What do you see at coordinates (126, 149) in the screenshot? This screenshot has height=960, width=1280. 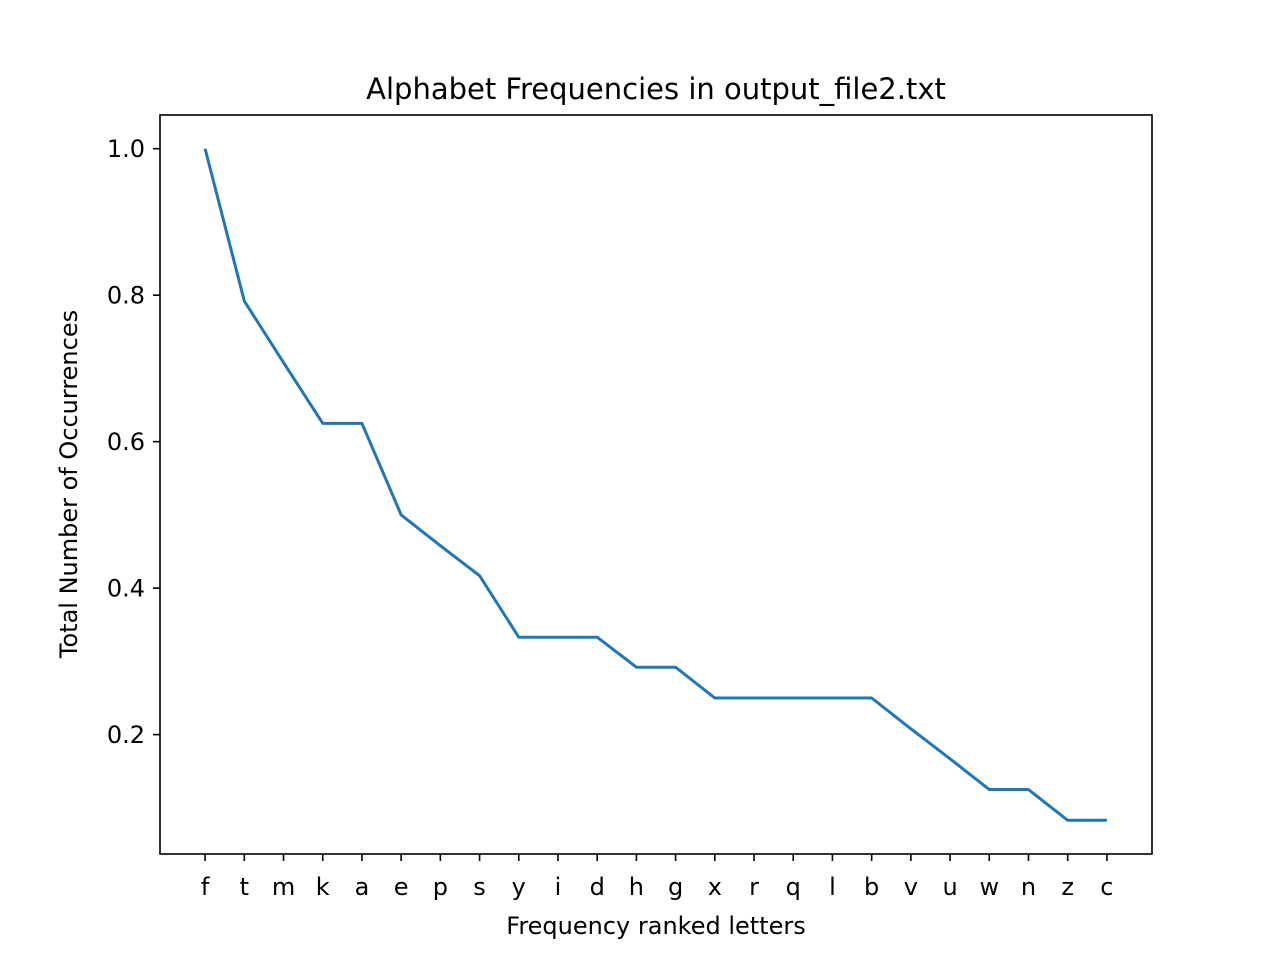 I see `y-tick-label: 1.0` at bounding box center [126, 149].